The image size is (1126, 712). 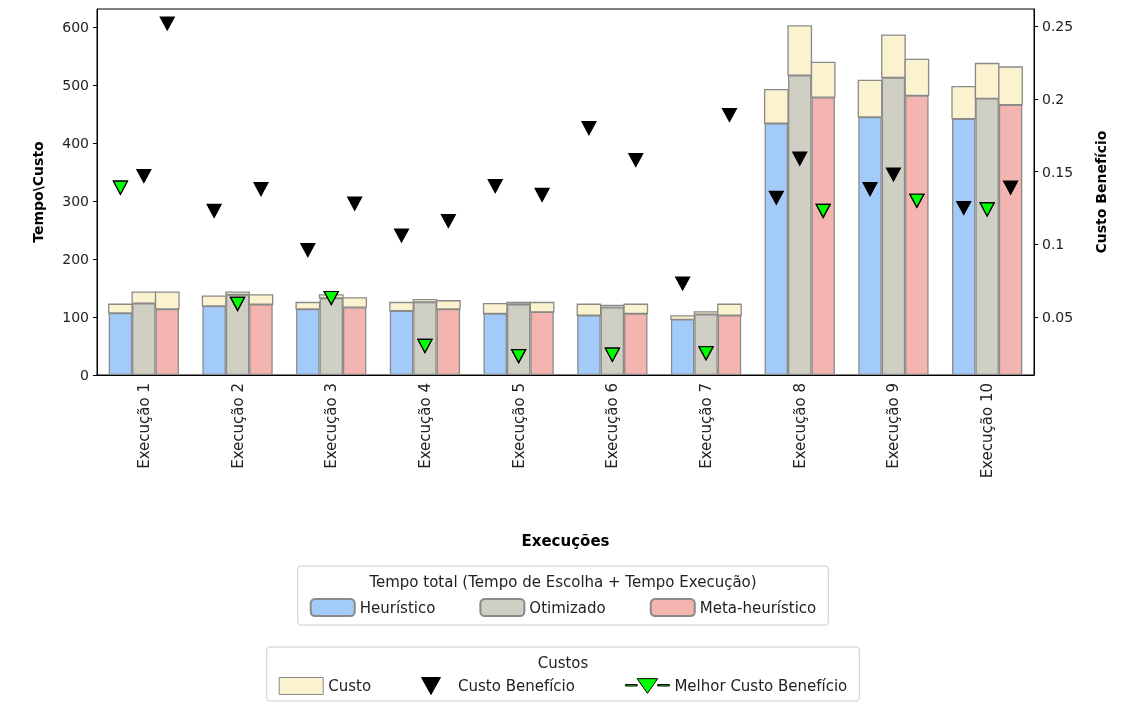 I want to click on y-tick-label: 300, so click(x=75, y=200).